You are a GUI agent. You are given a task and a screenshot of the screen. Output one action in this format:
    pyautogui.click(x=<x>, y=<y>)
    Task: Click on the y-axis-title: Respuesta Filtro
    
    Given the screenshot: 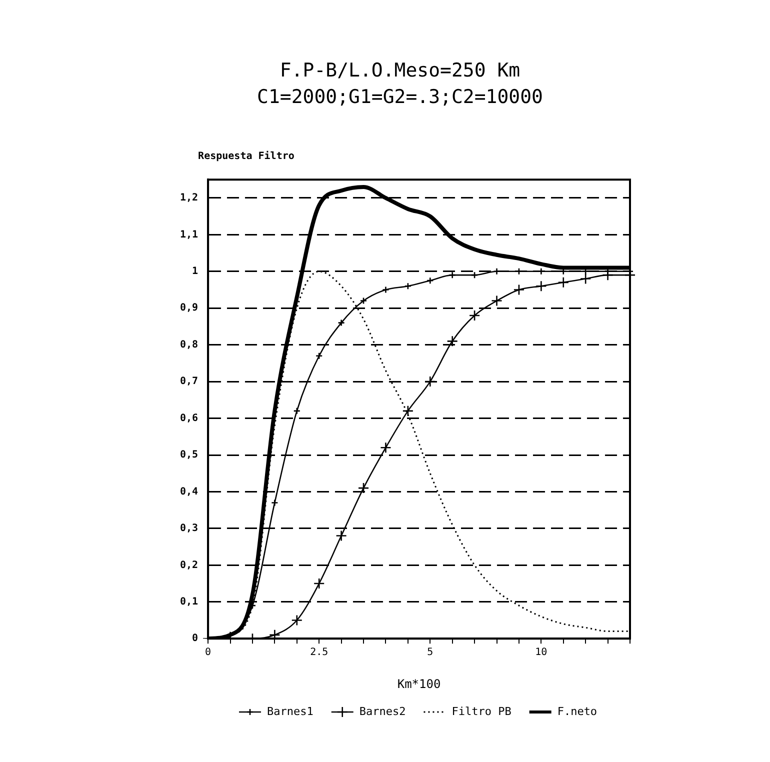 What is the action you would take?
    pyautogui.click(x=246, y=156)
    